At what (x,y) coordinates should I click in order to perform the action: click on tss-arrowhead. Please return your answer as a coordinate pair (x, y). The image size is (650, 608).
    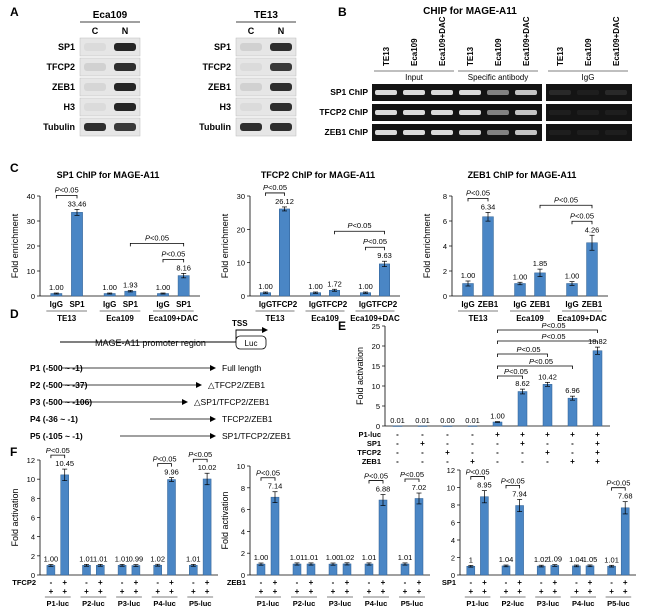
    Looking at the image, I should click on (265, 330).